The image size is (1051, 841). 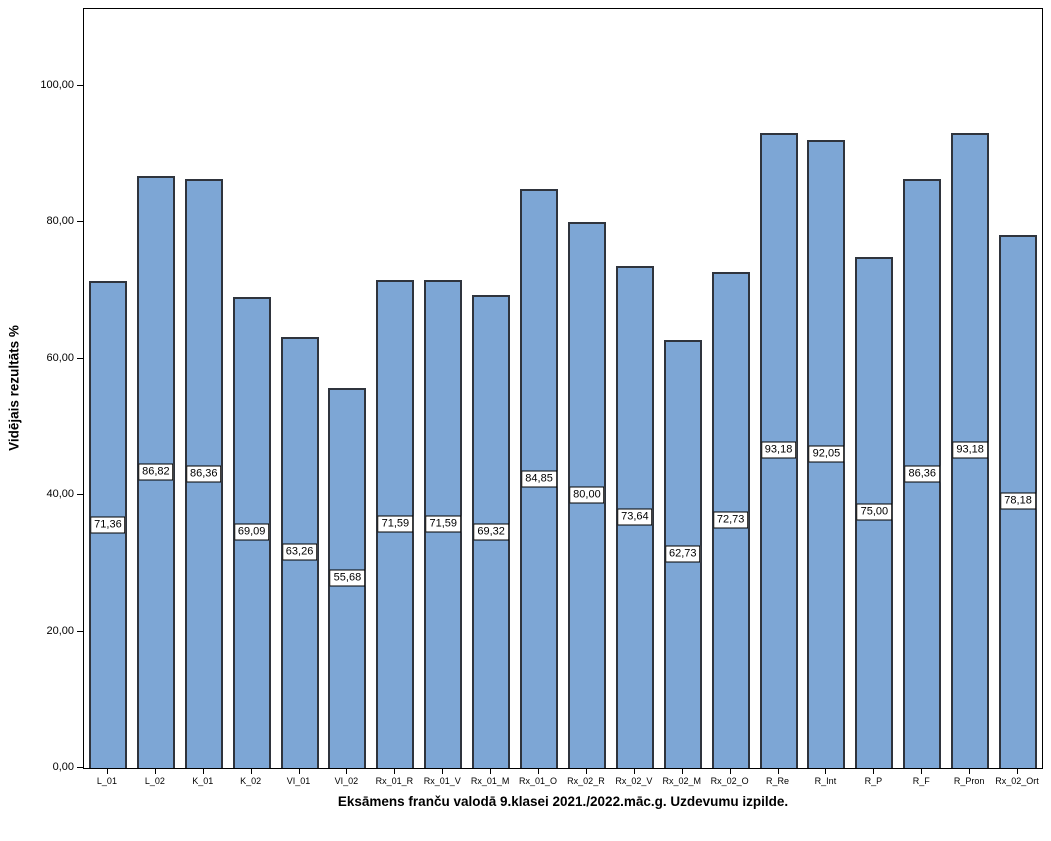 I want to click on x-tick-label: VI_01, so click(x=298, y=781).